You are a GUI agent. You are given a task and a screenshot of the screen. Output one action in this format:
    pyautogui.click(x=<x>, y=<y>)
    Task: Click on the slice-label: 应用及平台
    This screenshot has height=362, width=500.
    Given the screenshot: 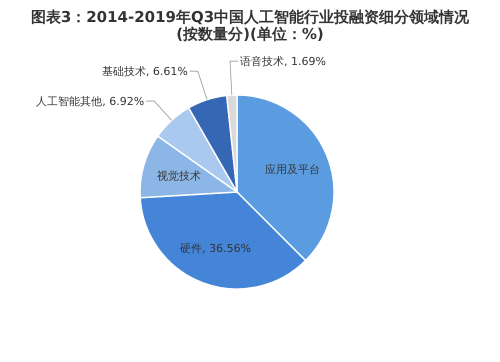 What is the action you would take?
    pyautogui.click(x=292, y=169)
    